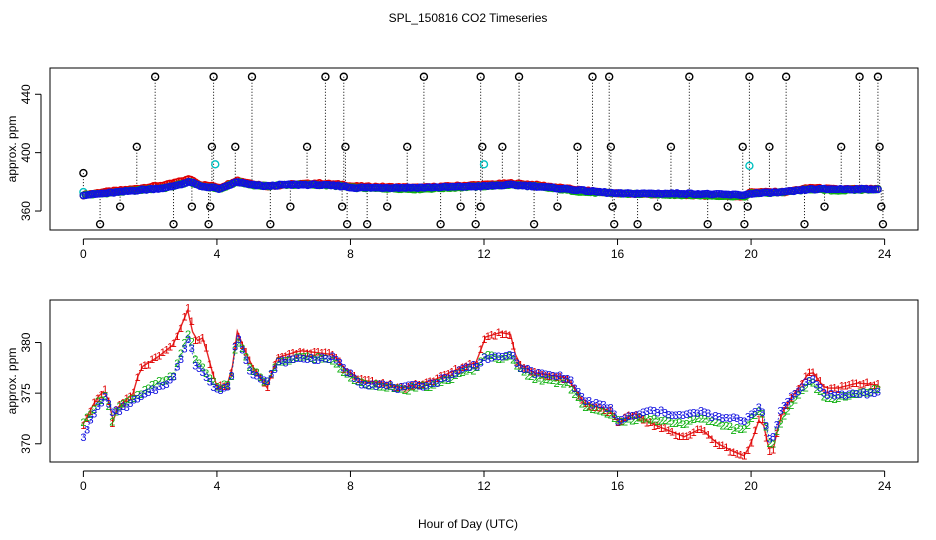  I want to click on top-x-tick-label: 20, so click(751, 254).